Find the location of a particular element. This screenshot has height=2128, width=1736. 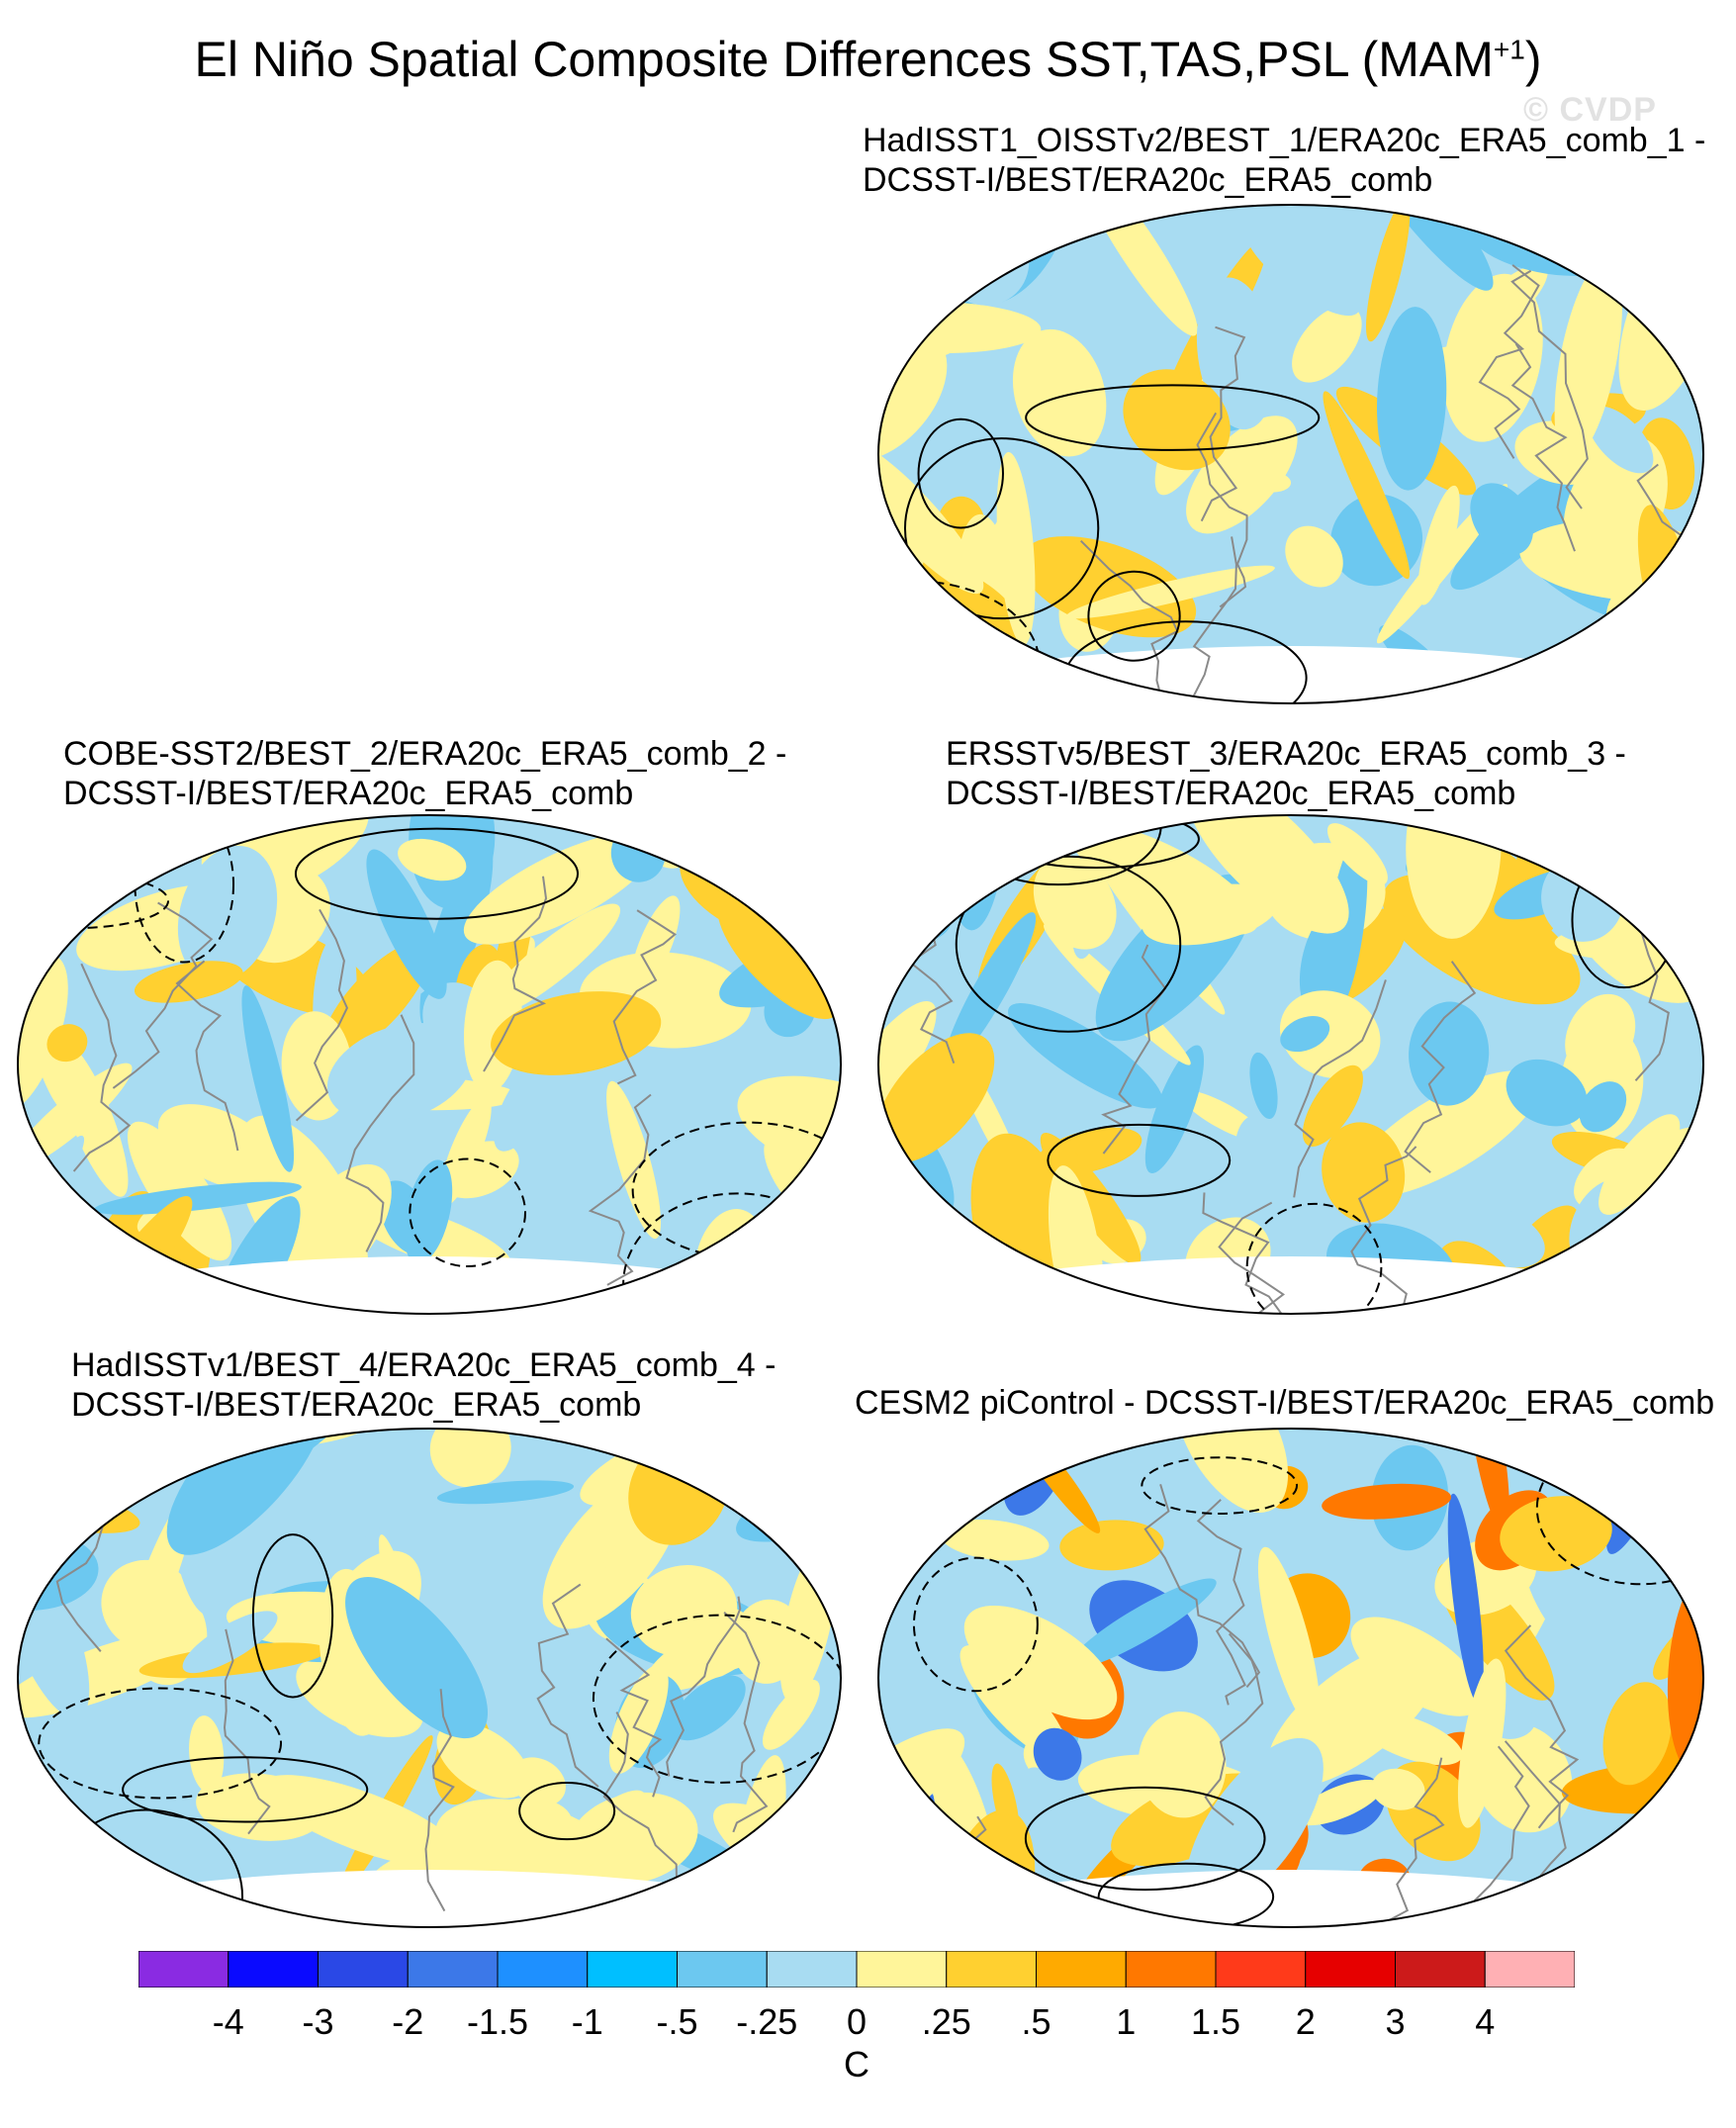

colorbar is located at coordinates (856, 1969).